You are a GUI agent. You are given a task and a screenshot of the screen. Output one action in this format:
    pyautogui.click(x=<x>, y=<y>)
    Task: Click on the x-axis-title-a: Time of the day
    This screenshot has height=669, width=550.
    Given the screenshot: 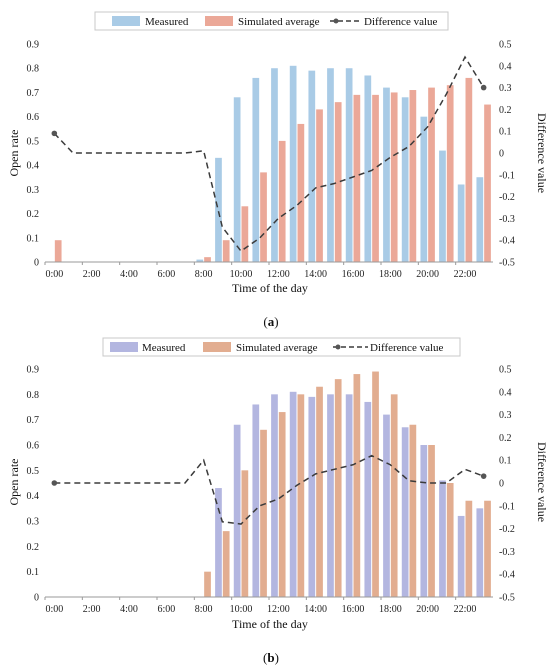 What is the action you would take?
    pyautogui.click(x=270, y=288)
    